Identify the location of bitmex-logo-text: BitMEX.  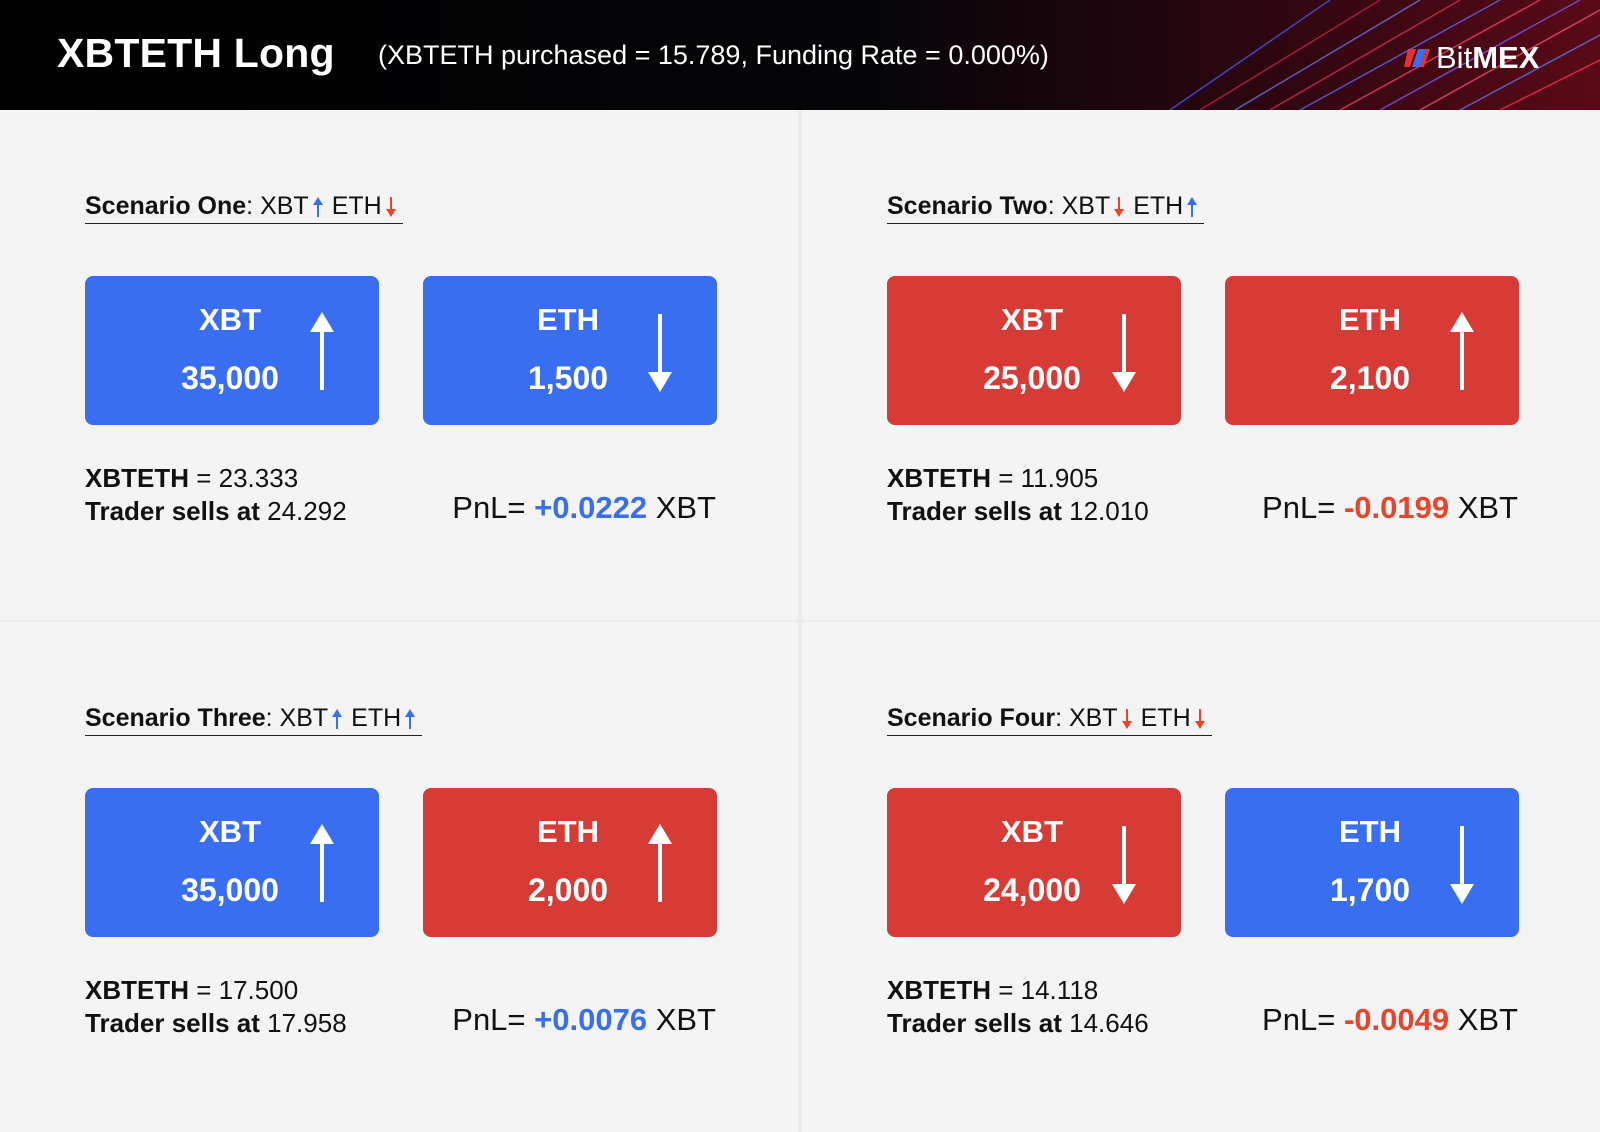
(1488, 57).